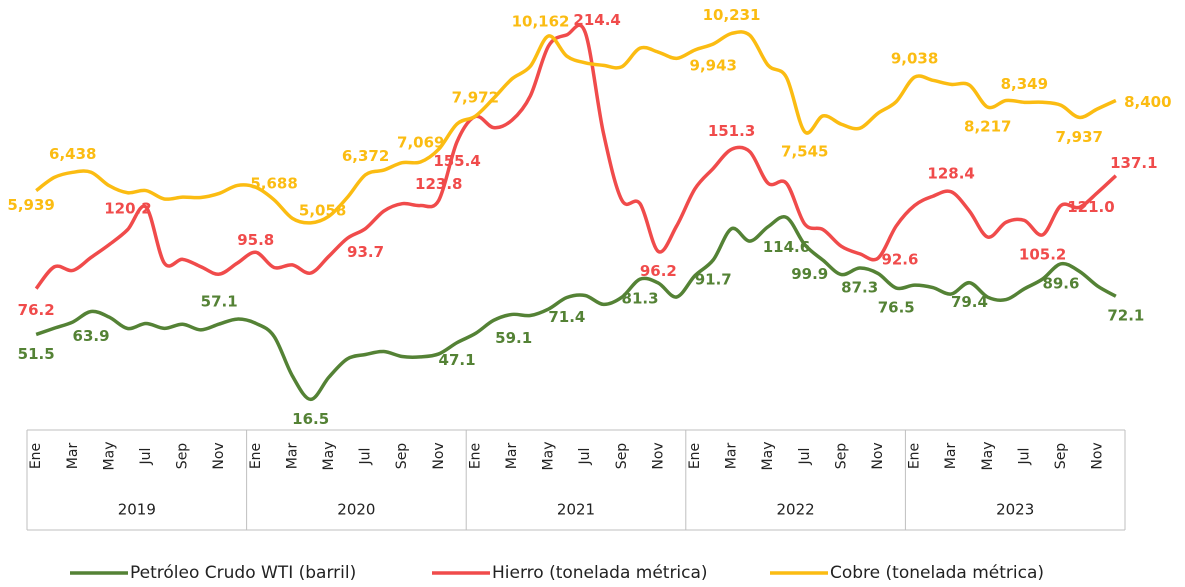 This screenshot has width=1185, height=587. Describe the element at coordinates (1079, 137) in the screenshot. I see `data-label: 7,937` at that location.